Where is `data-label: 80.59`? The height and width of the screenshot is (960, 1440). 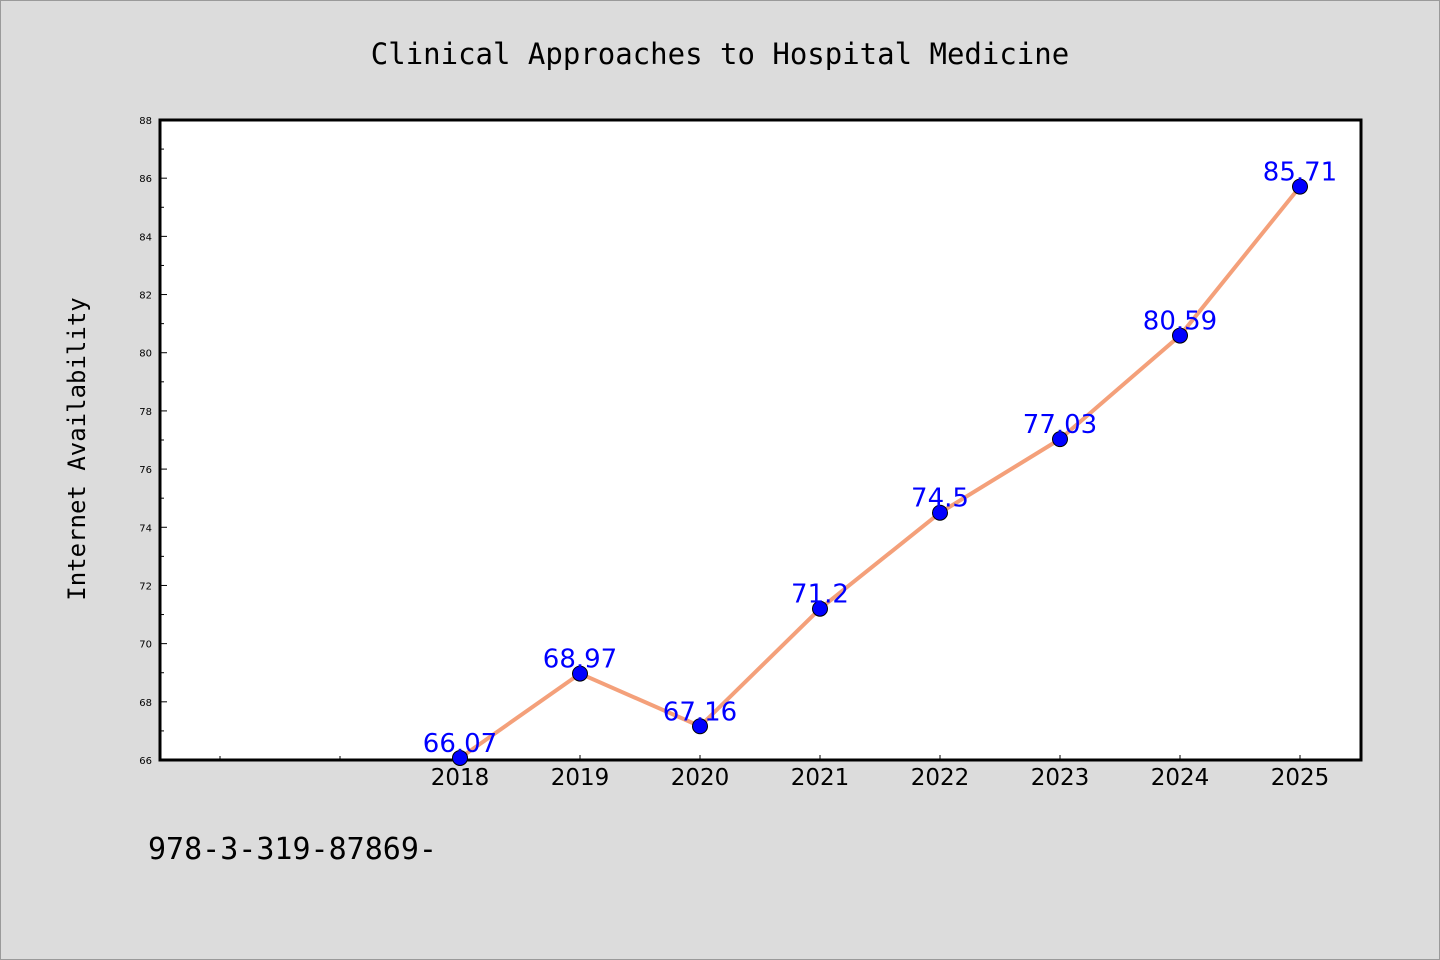 data-label: 80.59 is located at coordinates (1180, 322).